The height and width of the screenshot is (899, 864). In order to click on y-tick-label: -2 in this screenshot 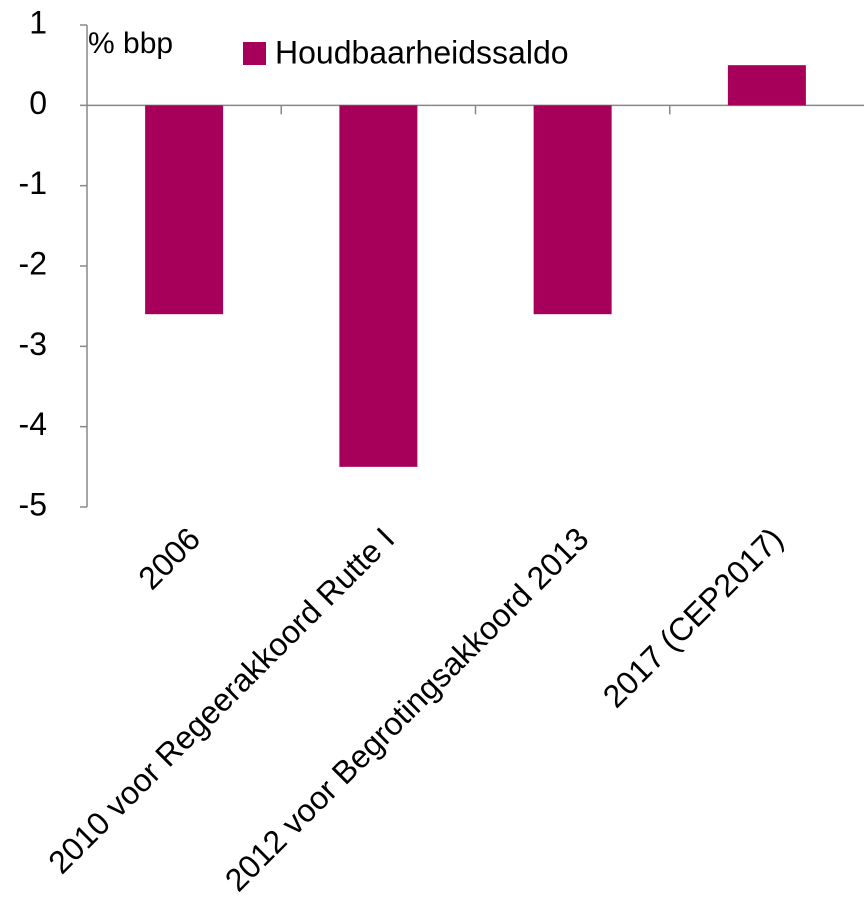, I will do `click(33, 263)`.